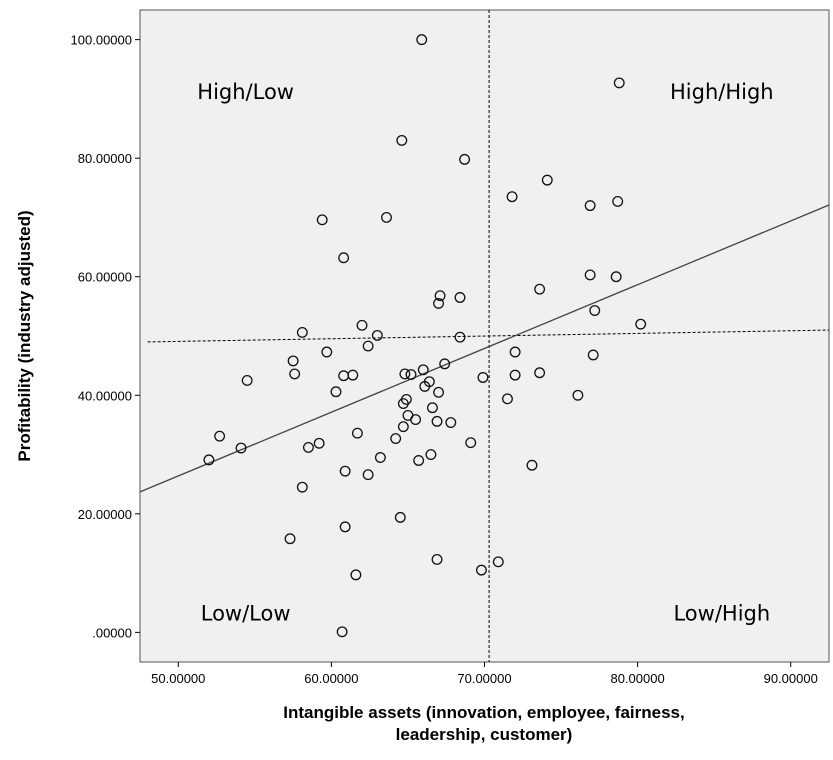 Image resolution: width=833 pixels, height=760 pixels. What do you see at coordinates (105, 158) in the screenshot?
I see `y-tick-label: 80.00000` at bounding box center [105, 158].